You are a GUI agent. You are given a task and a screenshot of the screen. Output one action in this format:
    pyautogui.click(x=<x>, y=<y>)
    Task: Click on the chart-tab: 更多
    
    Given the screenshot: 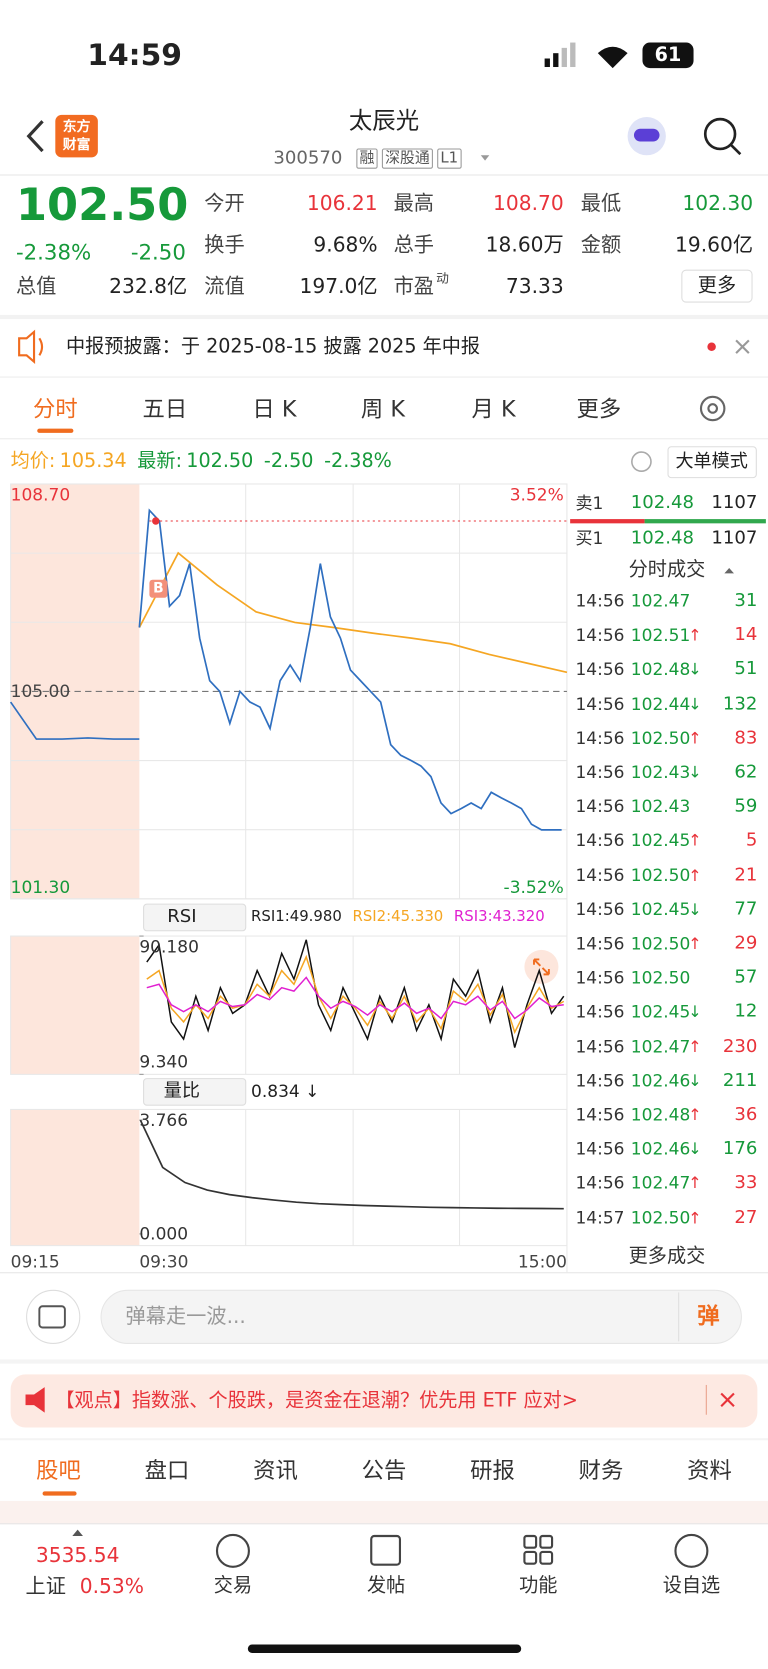 What is the action you would take?
    pyautogui.click(x=599, y=409)
    